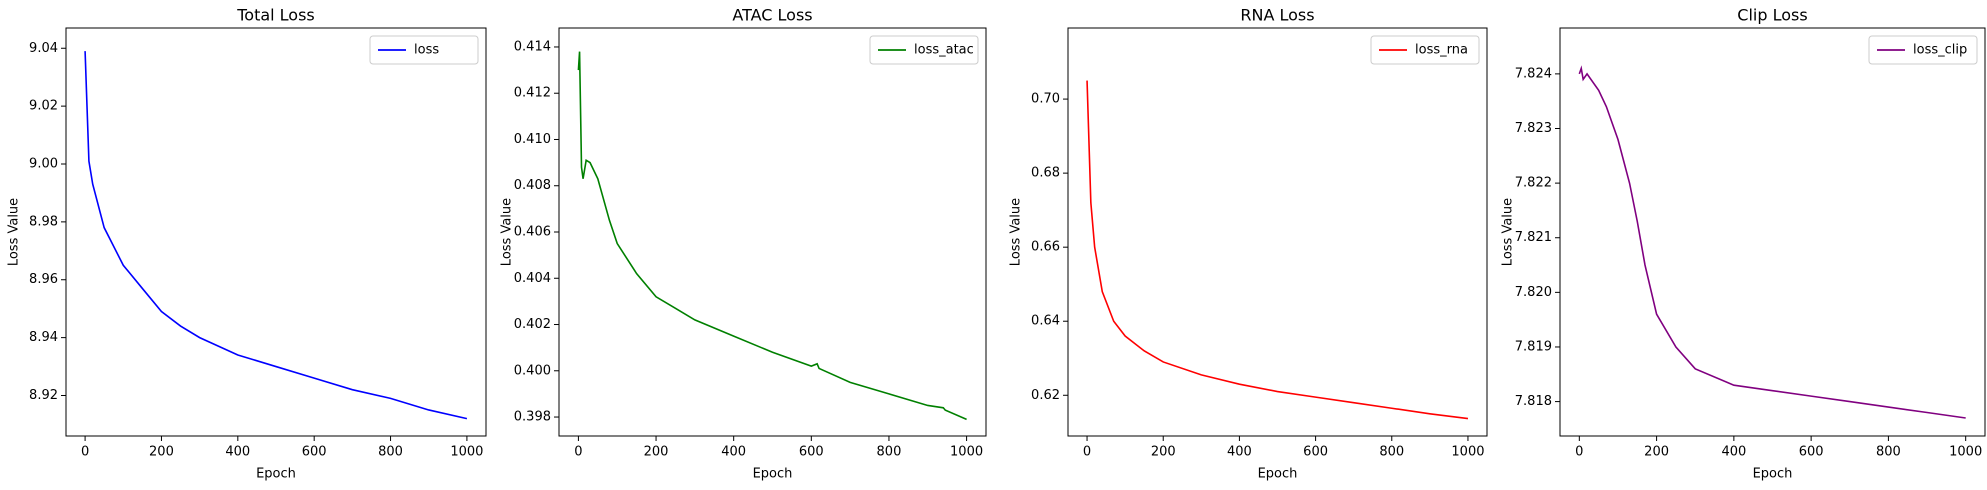  I want to click on y-tick-label: 8.92, so click(43, 395).